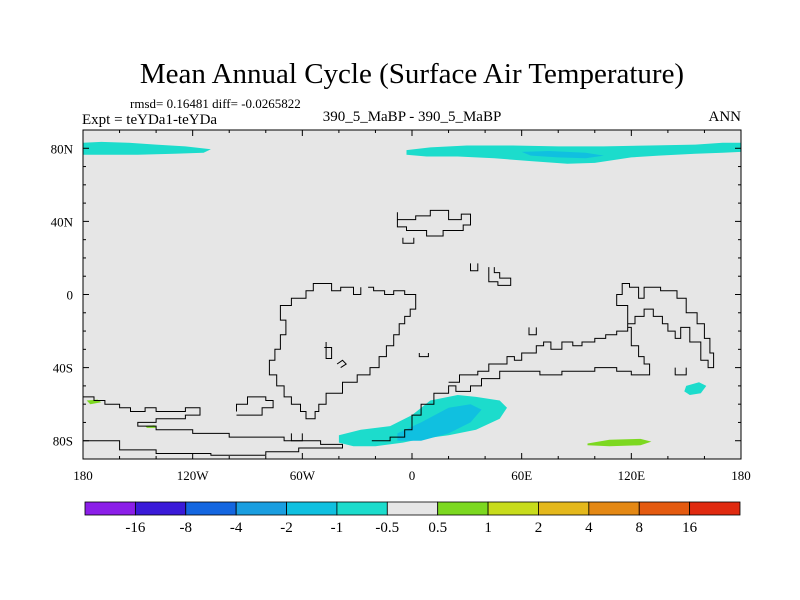 Image resolution: width=800 pixels, height=600 pixels. What do you see at coordinates (725, 117) in the screenshot?
I see `season-label: ANN` at bounding box center [725, 117].